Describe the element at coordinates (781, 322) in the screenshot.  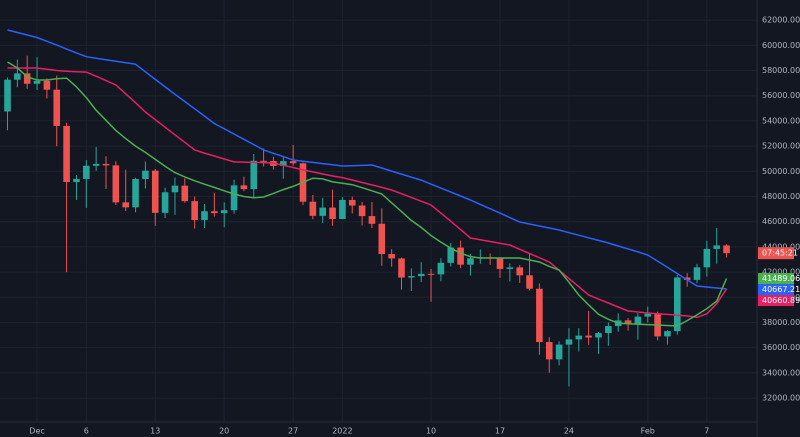
I see `y-tick-label: 38000.00` at that location.